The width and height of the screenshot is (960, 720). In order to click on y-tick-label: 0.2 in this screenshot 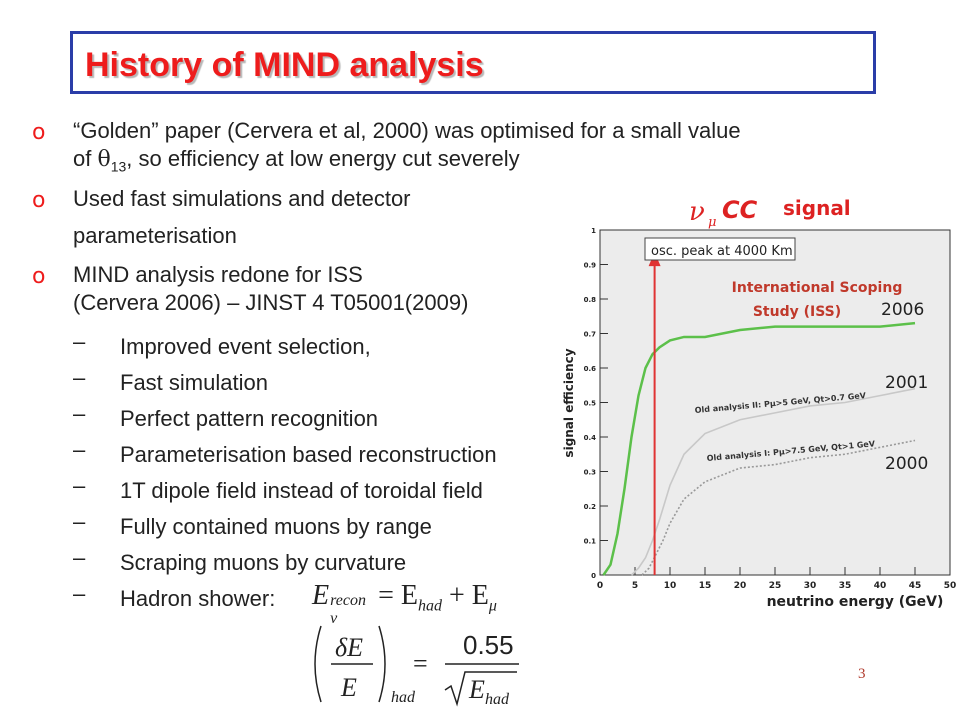, I will do `click(590, 507)`.